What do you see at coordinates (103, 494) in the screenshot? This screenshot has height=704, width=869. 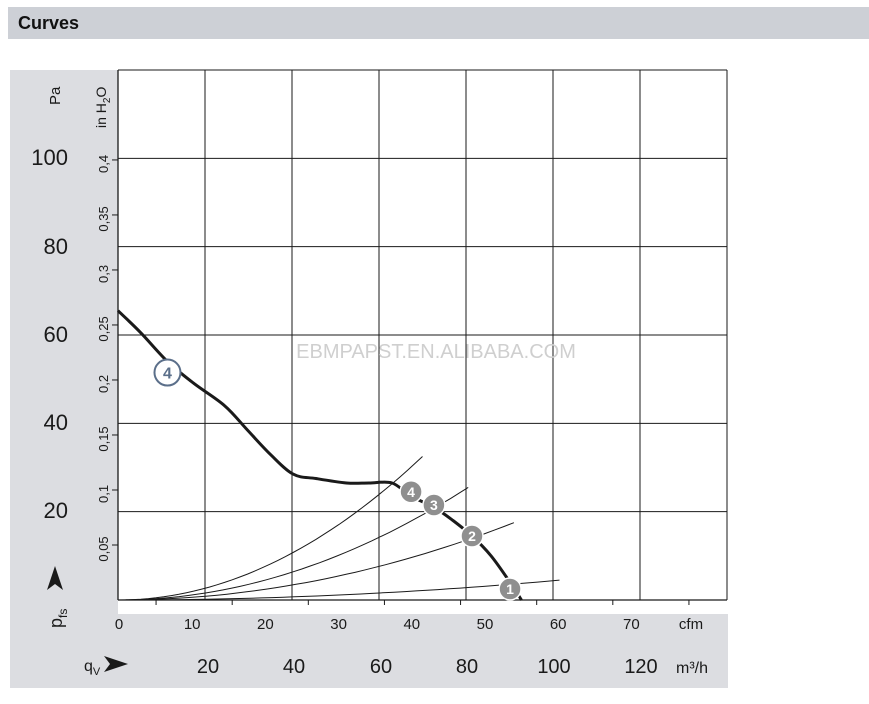 I see `y-tick-label-inh2o: 0,1` at bounding box center [103, 494].